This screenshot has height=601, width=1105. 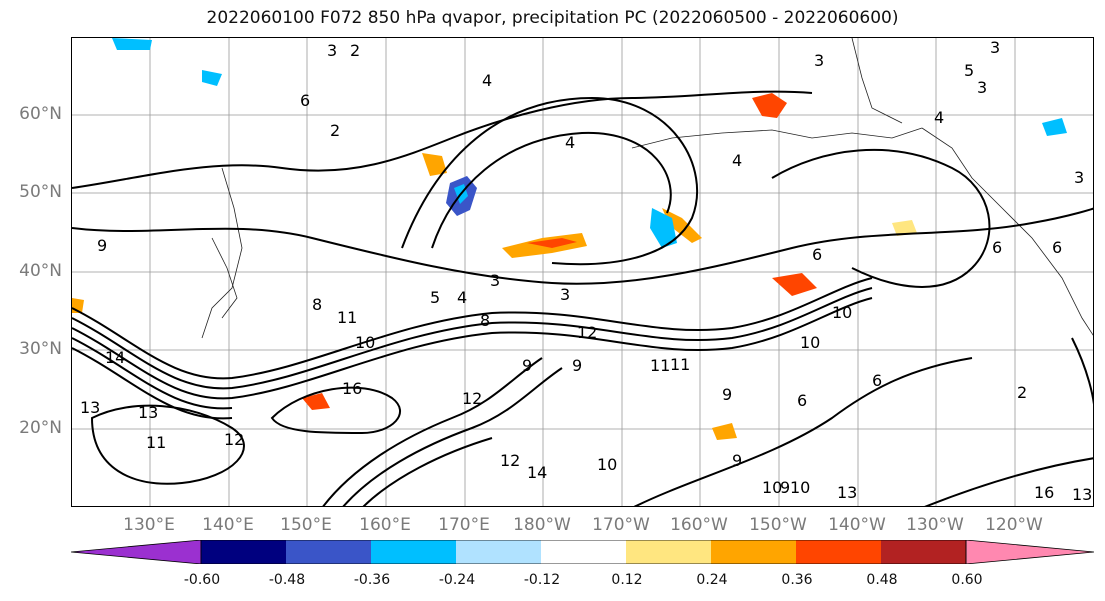 What do you see at coordinates (40, 349) in the screenshot?
I see `lat-label-30n: 30°N` at bounding box center [40, 349].